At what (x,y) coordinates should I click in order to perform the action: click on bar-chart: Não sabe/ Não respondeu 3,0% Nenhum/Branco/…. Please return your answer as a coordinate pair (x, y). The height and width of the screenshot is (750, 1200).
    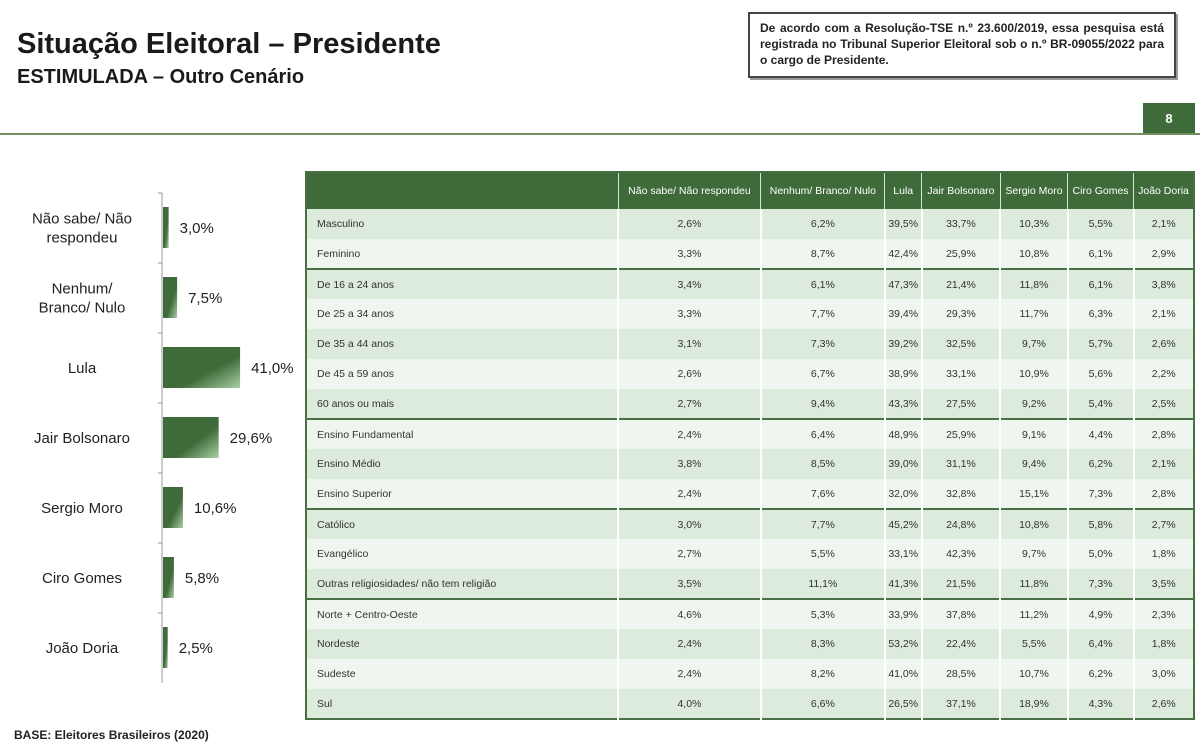
    Looking at the image, I should click on (163, 437).